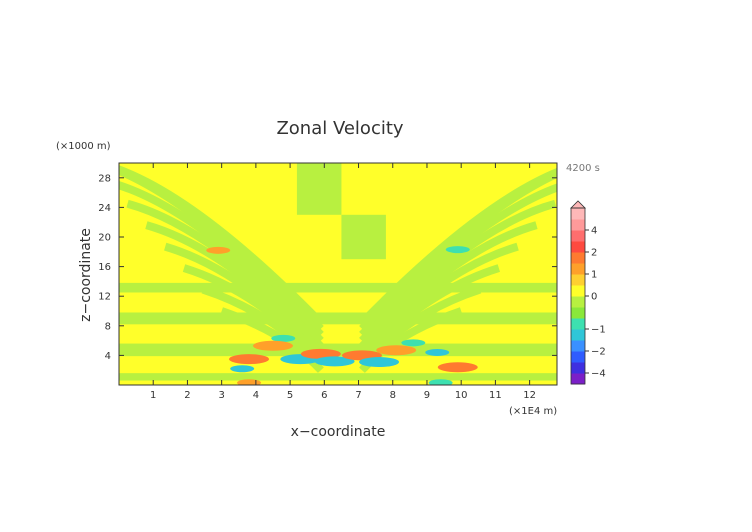  Describe the element at coordinates (104, 238) in the screenshot. I see `y-tick-label: 20` at that location.